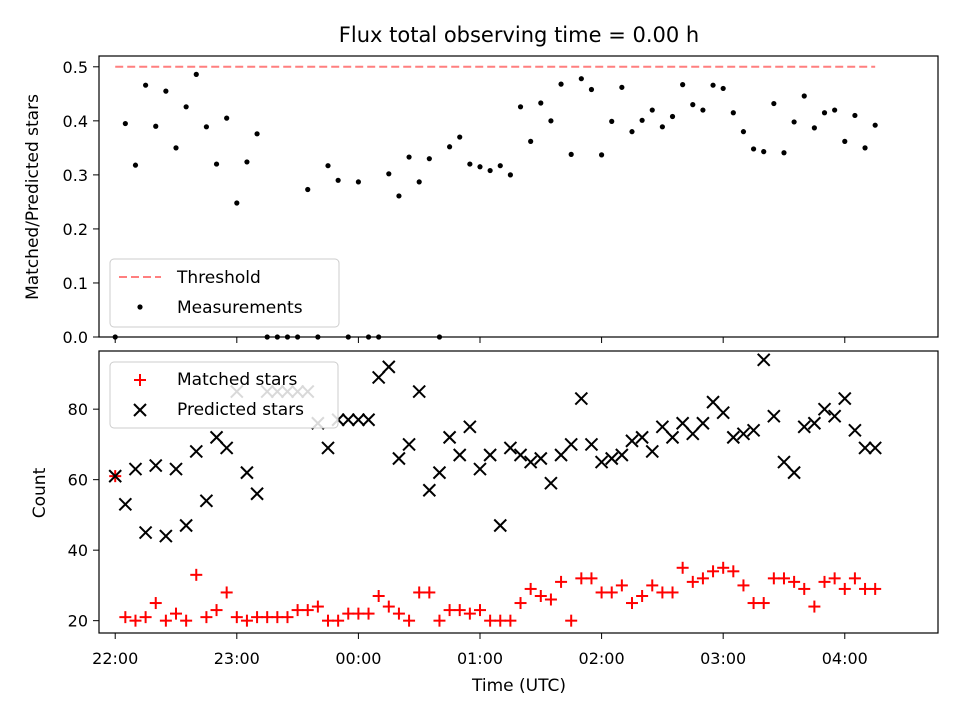  I want to click on top-y-axis-label: Matched/Predicted stars, so click(33, 197).